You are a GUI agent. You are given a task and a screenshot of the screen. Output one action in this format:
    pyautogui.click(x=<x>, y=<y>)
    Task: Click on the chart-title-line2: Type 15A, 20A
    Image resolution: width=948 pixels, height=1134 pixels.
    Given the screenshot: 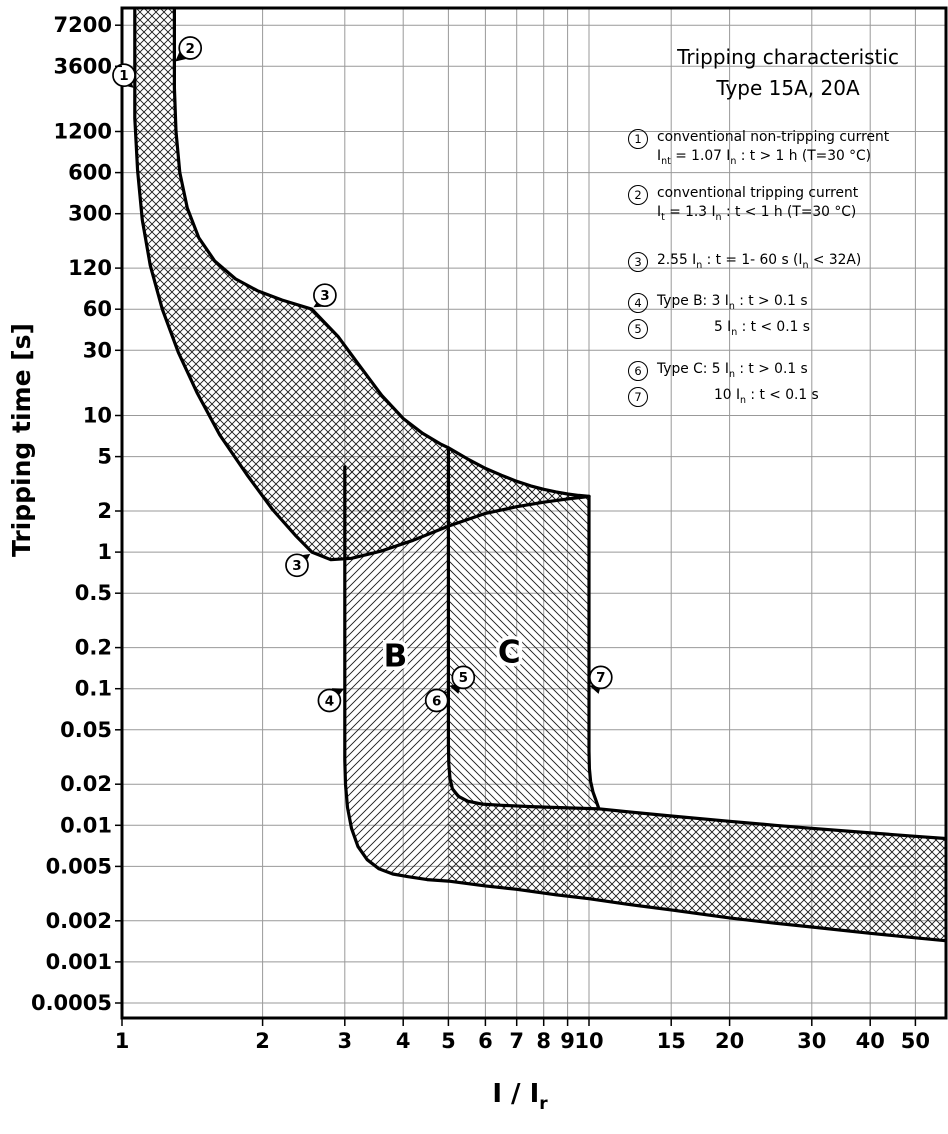 What is the action you would take?
    pyautogui.click(x=788, y=88)
    